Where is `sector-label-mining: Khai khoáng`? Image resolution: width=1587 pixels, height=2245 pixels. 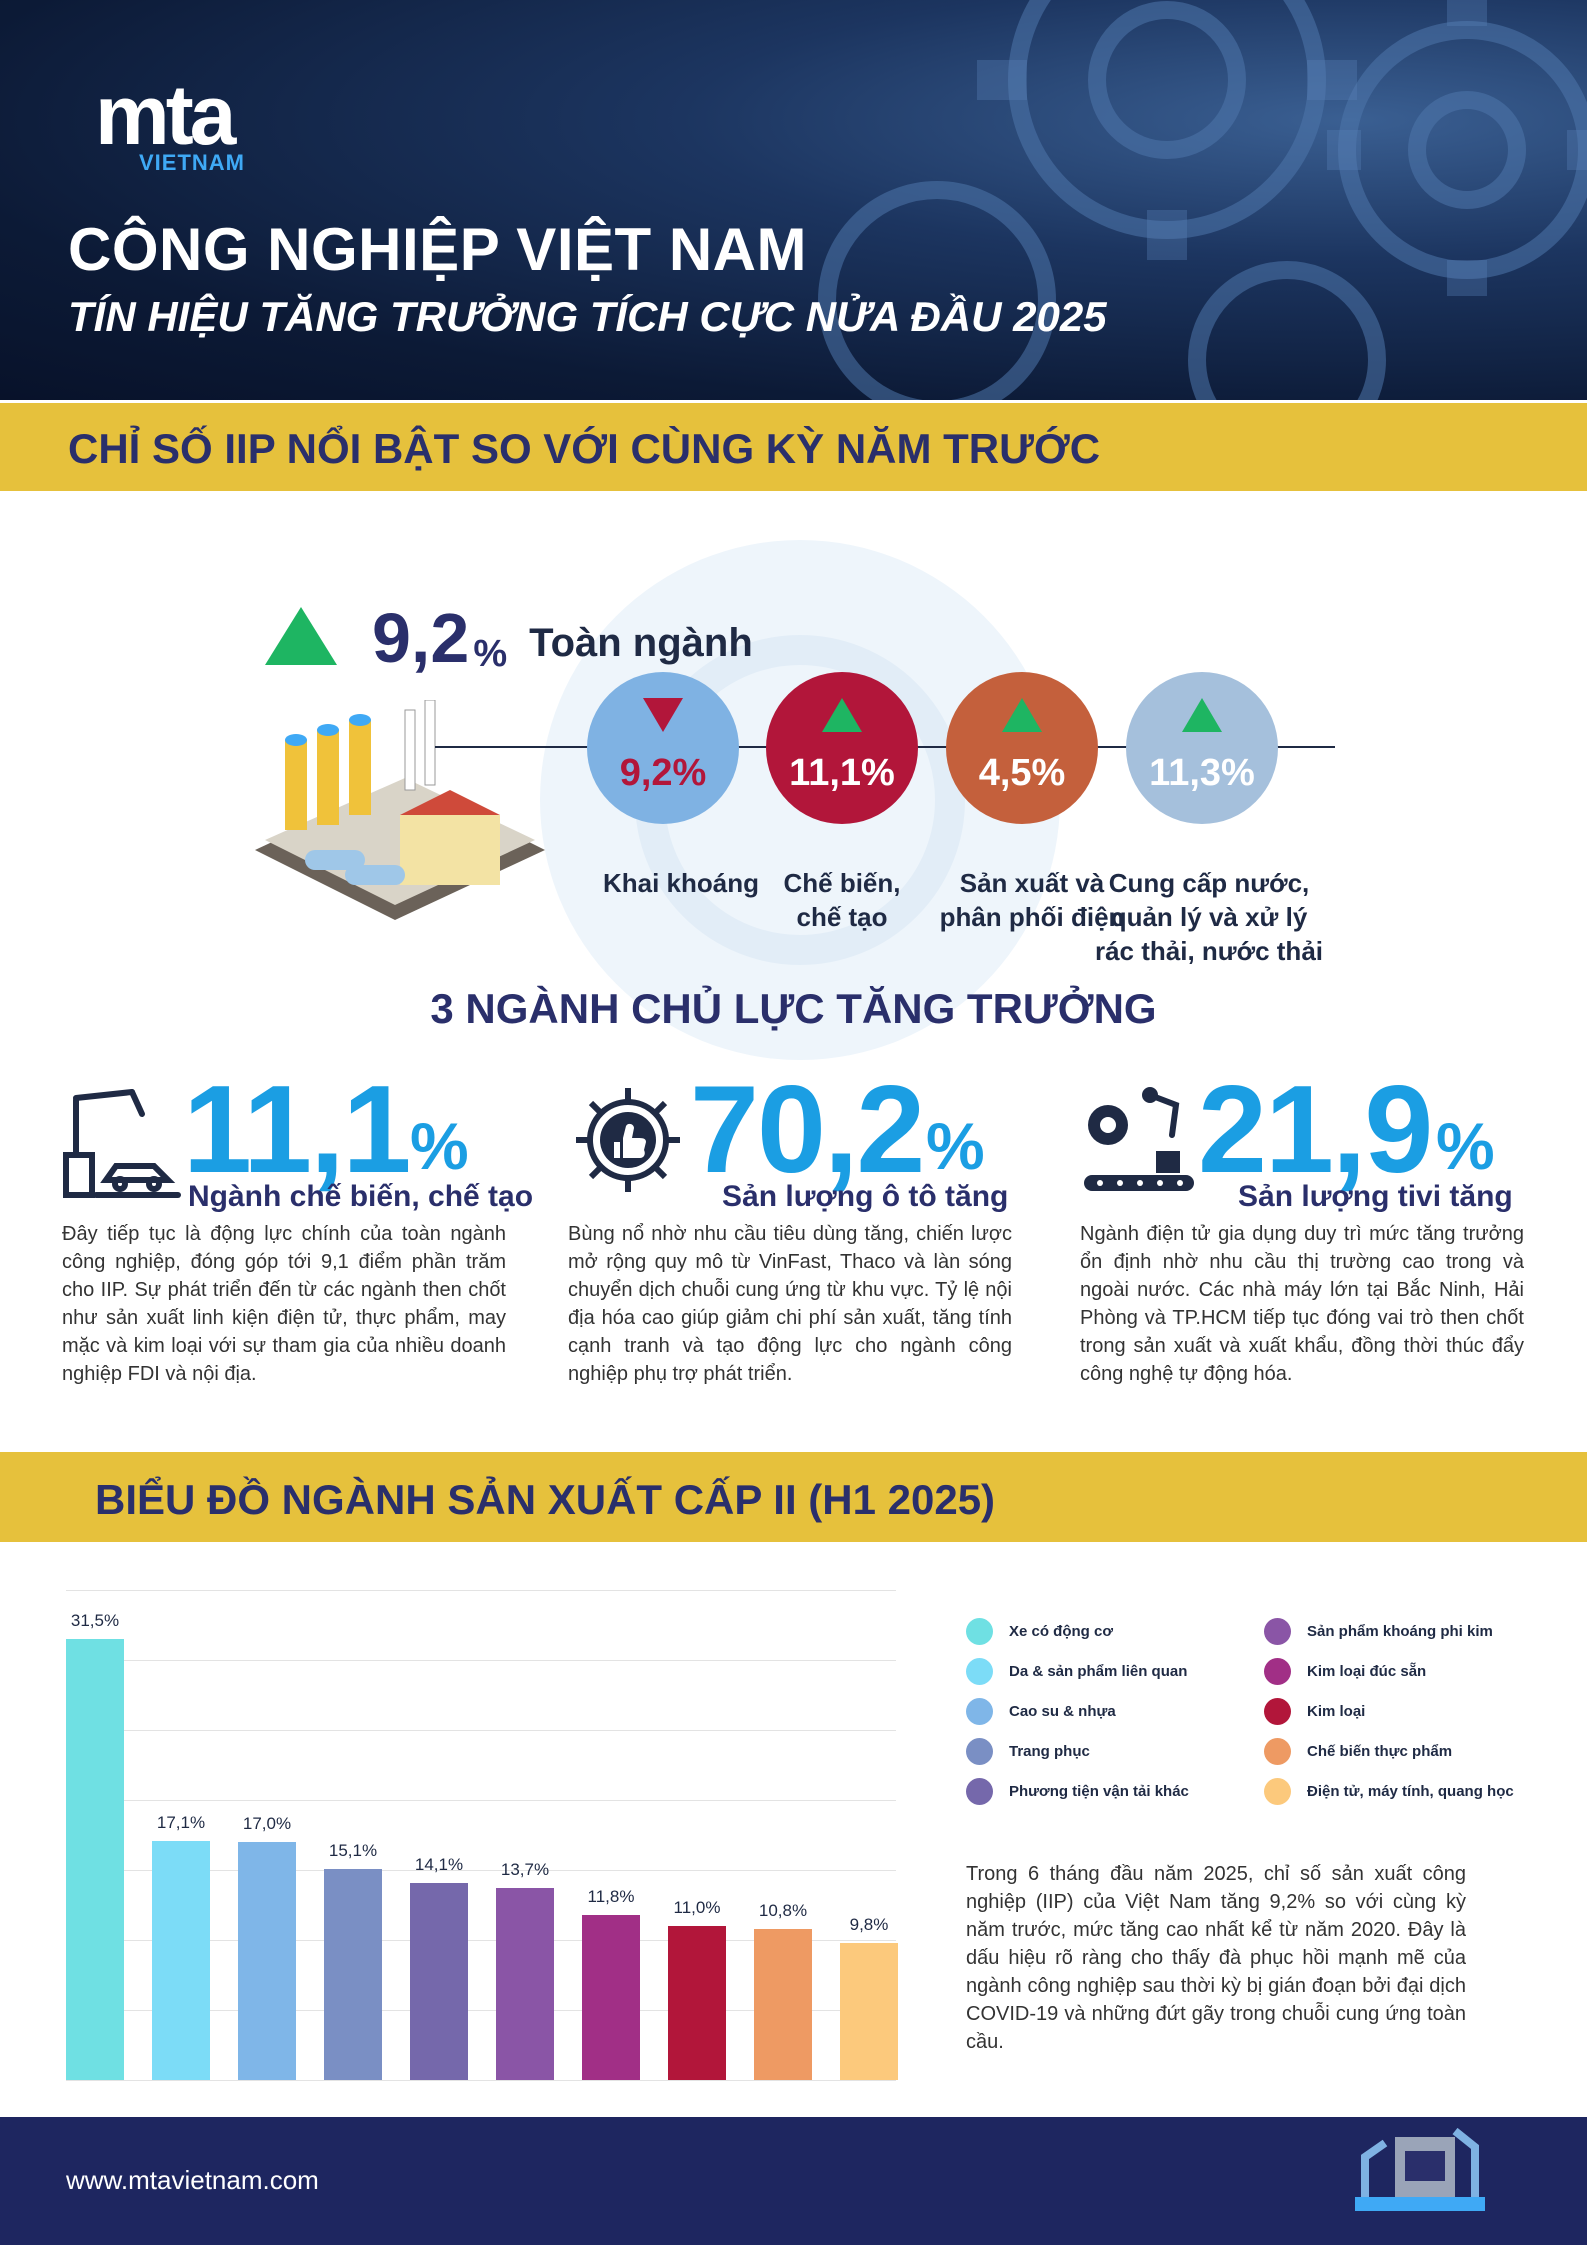
sector-label-mining: Khai khoáng is located at coordinates (680, 883).